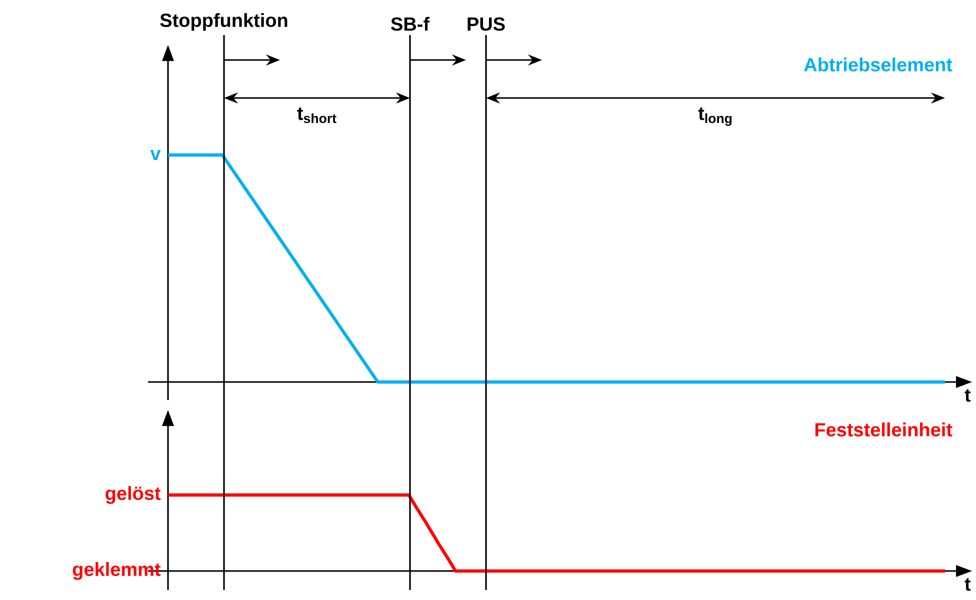  What do you see at coordinates (410, 23) in the screenshot?
I see `text: SB-f` at bounding box center [410, 23].